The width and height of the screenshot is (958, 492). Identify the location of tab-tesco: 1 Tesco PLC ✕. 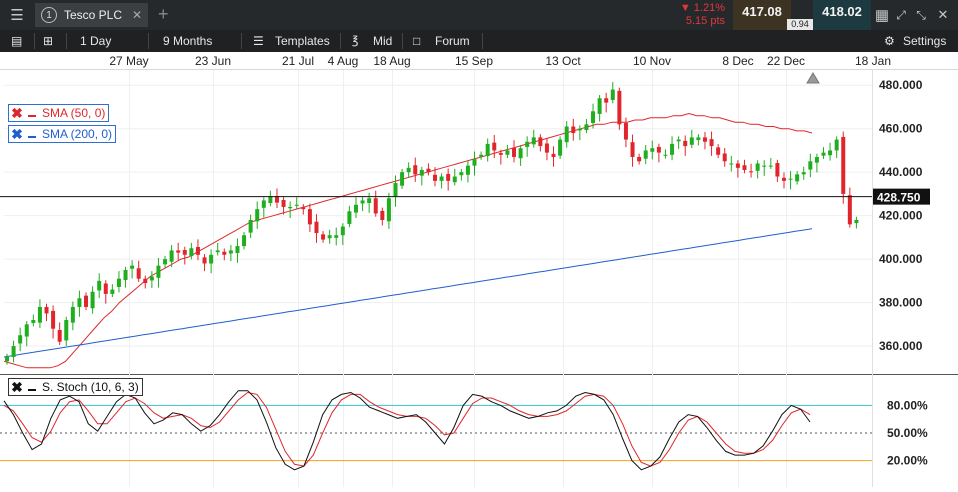
(91, 15).